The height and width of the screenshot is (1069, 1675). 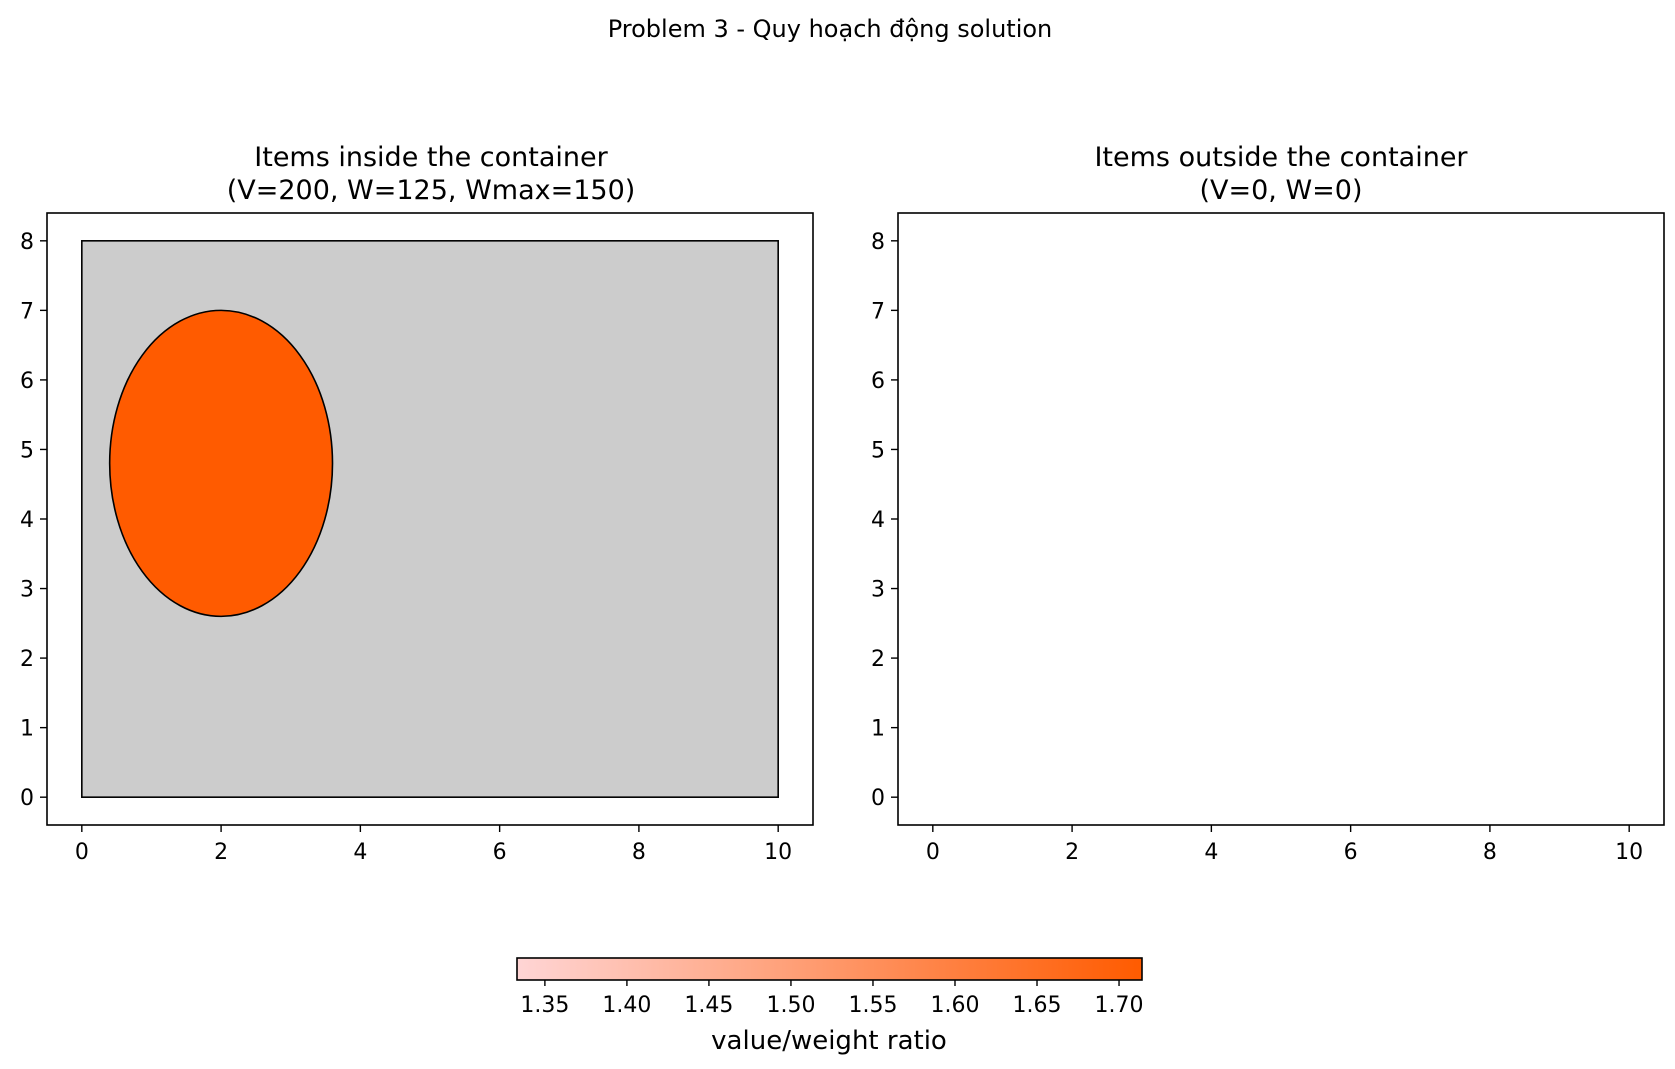 I want to click on inside-ytick-label-1: 1, so click(x=27, y=729).